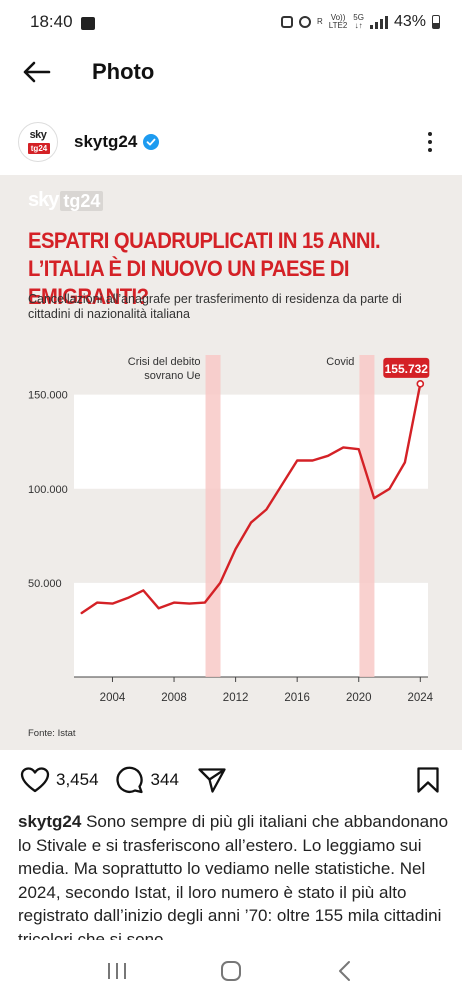 The height and width of the screenshot is (1000, 462). I want to click on avatar-logo-sky: sky, so click(38, 135).